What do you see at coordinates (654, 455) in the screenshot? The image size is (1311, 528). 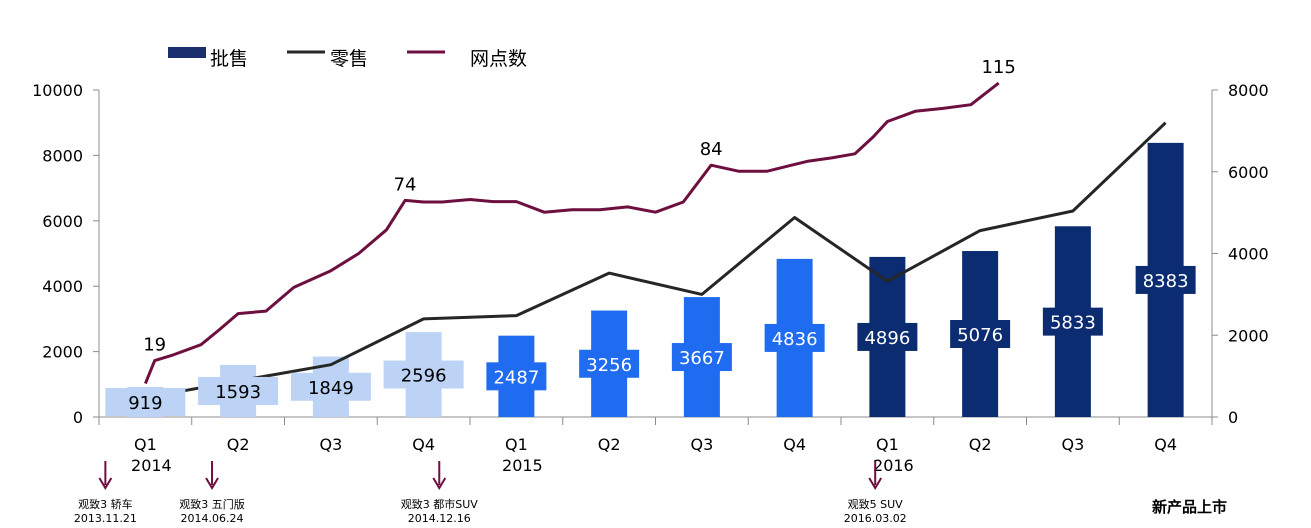 I see `x-axis-labels: Q1 Q2 Q3 Q4 Q1 Q2 Q3 Q4 Q1 Q2 Q3 Q4 2014 2015 2016` at bounding box center [654, 455].